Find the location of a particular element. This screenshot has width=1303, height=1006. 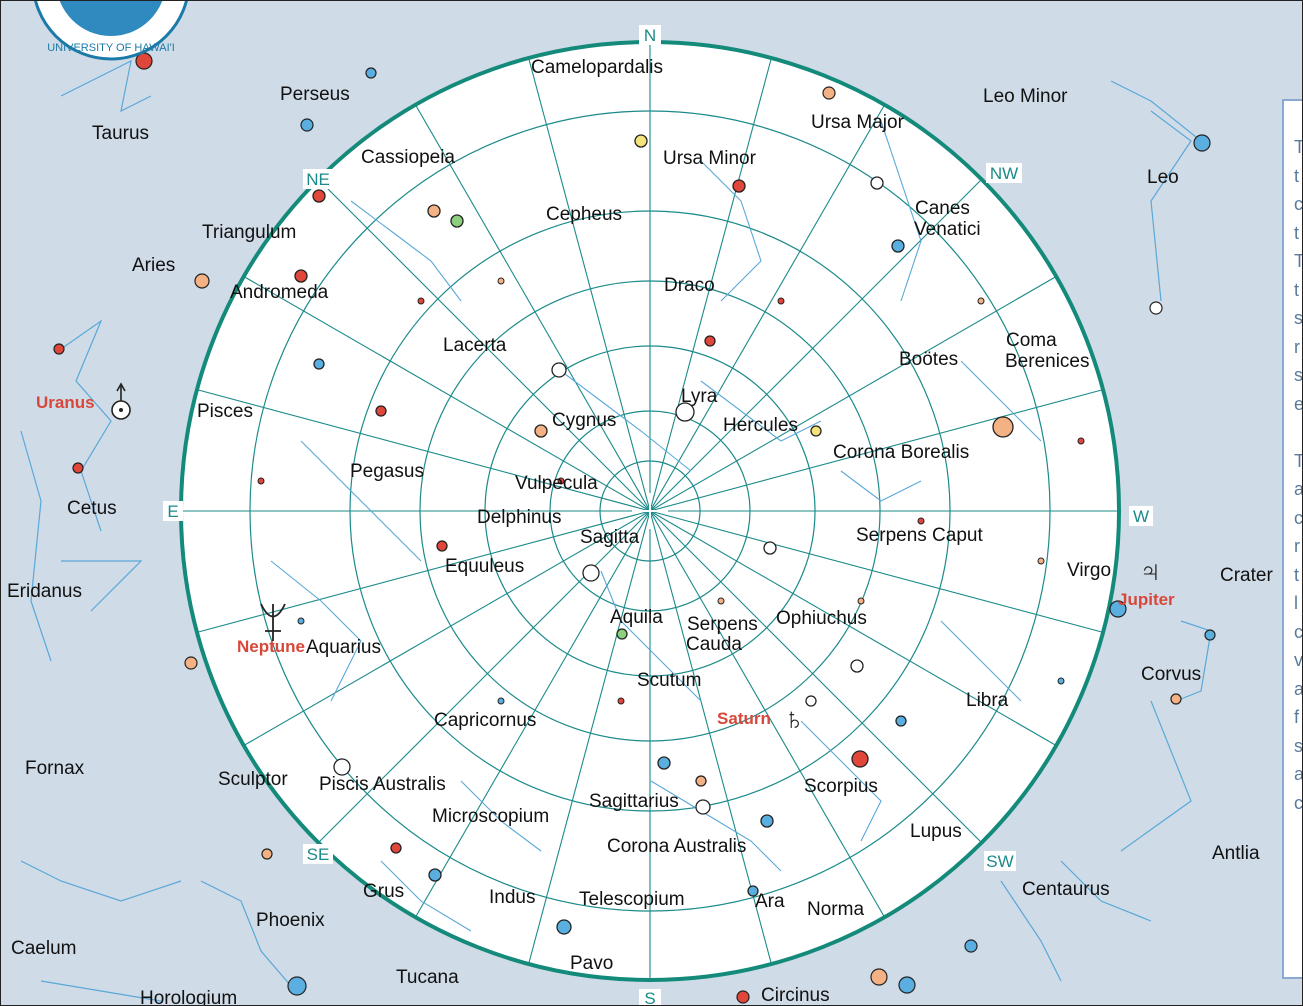

logo-text: UNIVERSITY OF HAWAI'I is located at coordinates (111, 48).